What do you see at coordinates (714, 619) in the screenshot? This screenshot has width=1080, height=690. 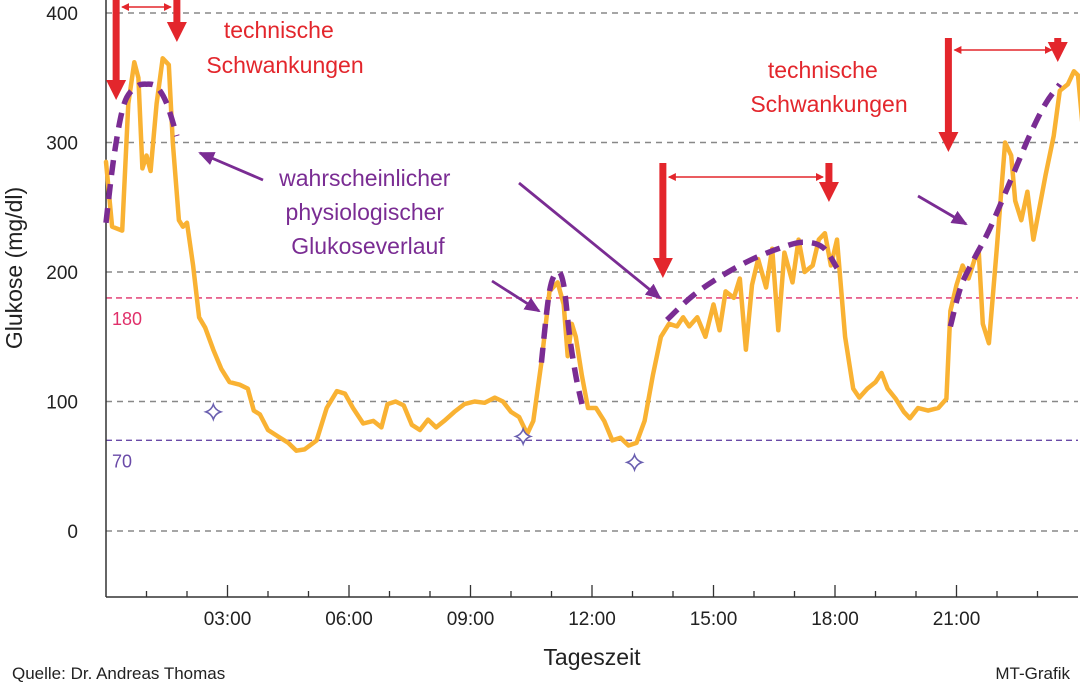 I see `x-tick-label: 15:00` at bounding box center [714, 619].